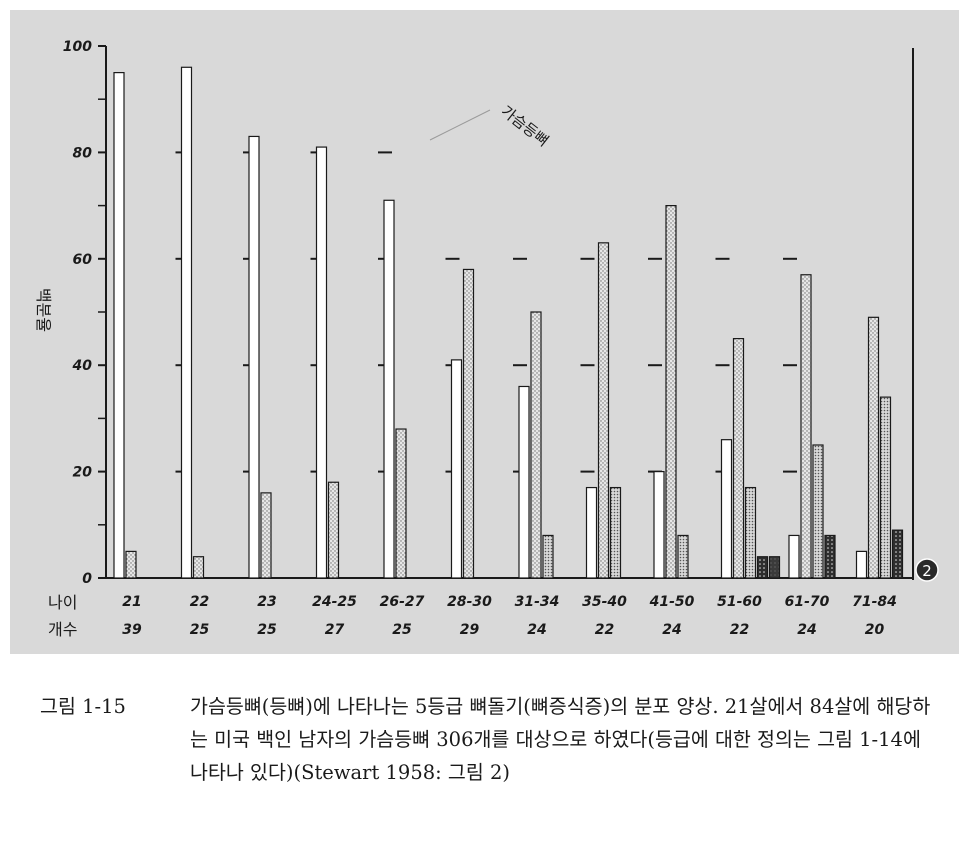  I want to click on figure-marker-number: 2, so click(927, 571).